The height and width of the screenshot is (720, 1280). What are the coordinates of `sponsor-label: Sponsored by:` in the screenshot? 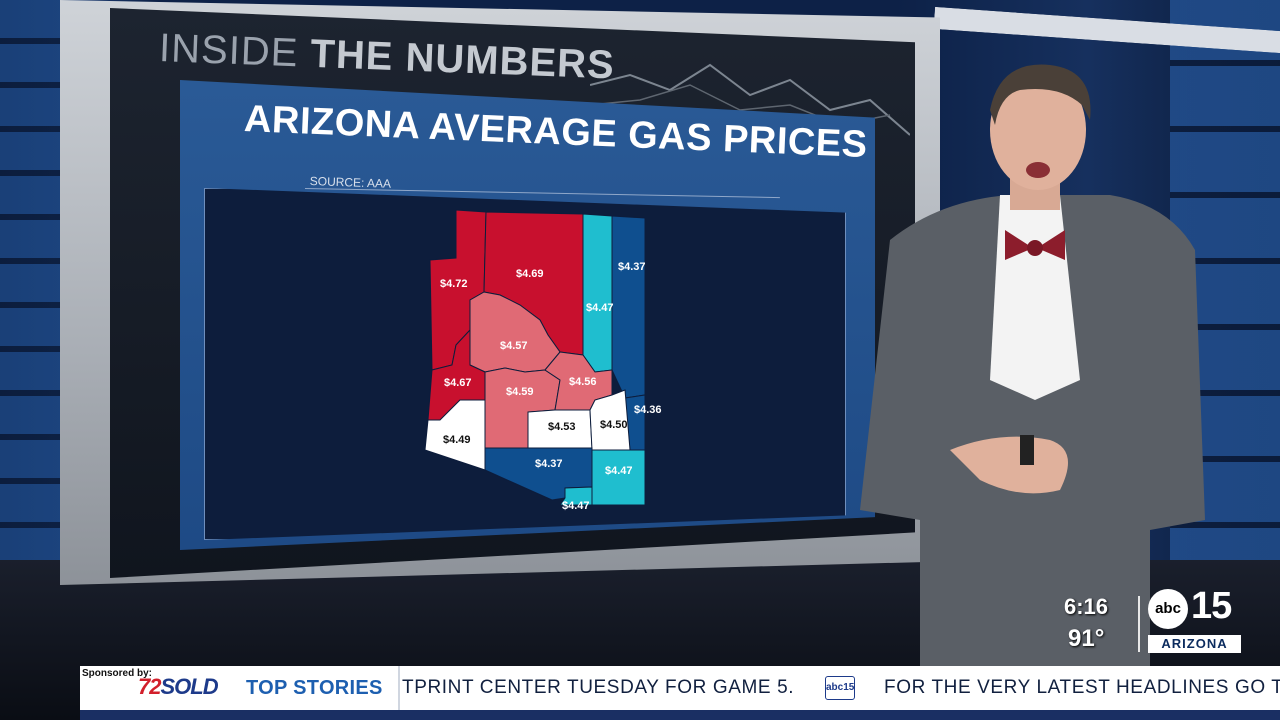 It's located at (117, 673).